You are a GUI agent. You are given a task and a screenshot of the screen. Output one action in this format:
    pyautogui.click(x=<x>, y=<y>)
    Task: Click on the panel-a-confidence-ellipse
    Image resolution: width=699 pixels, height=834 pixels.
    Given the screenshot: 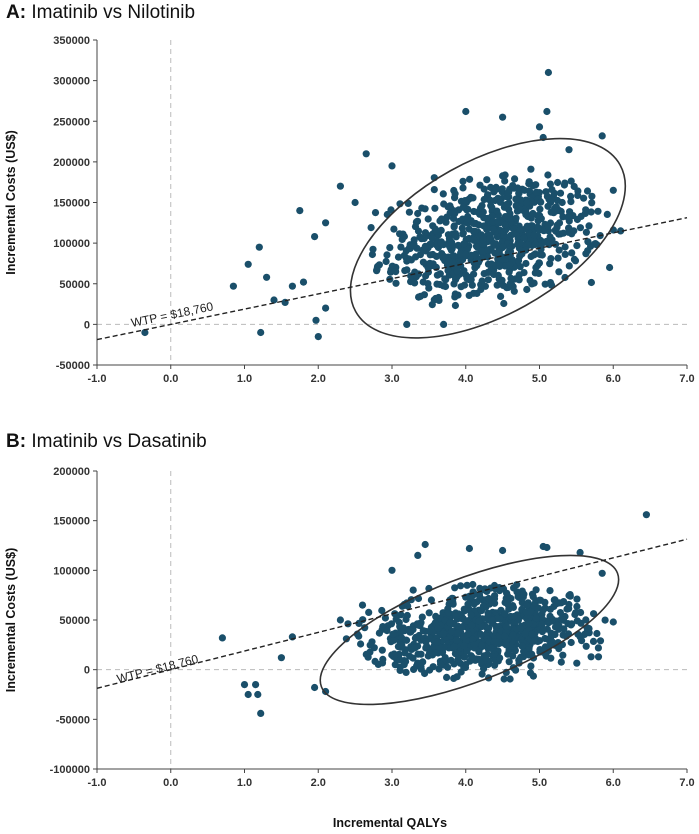 What is the action you would take?
    pyautogui.click(x=488, y=238)
    